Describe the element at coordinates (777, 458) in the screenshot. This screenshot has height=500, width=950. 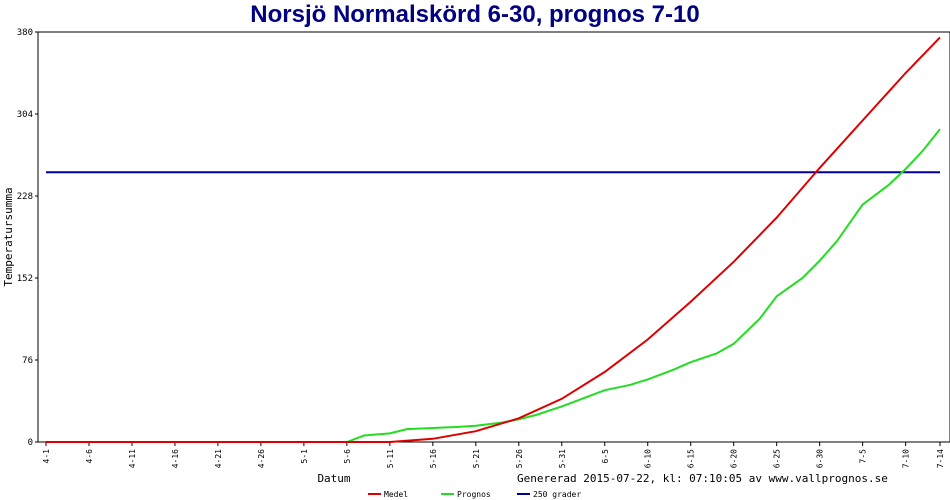
I see `x-tick-label: 6-25` at that location.